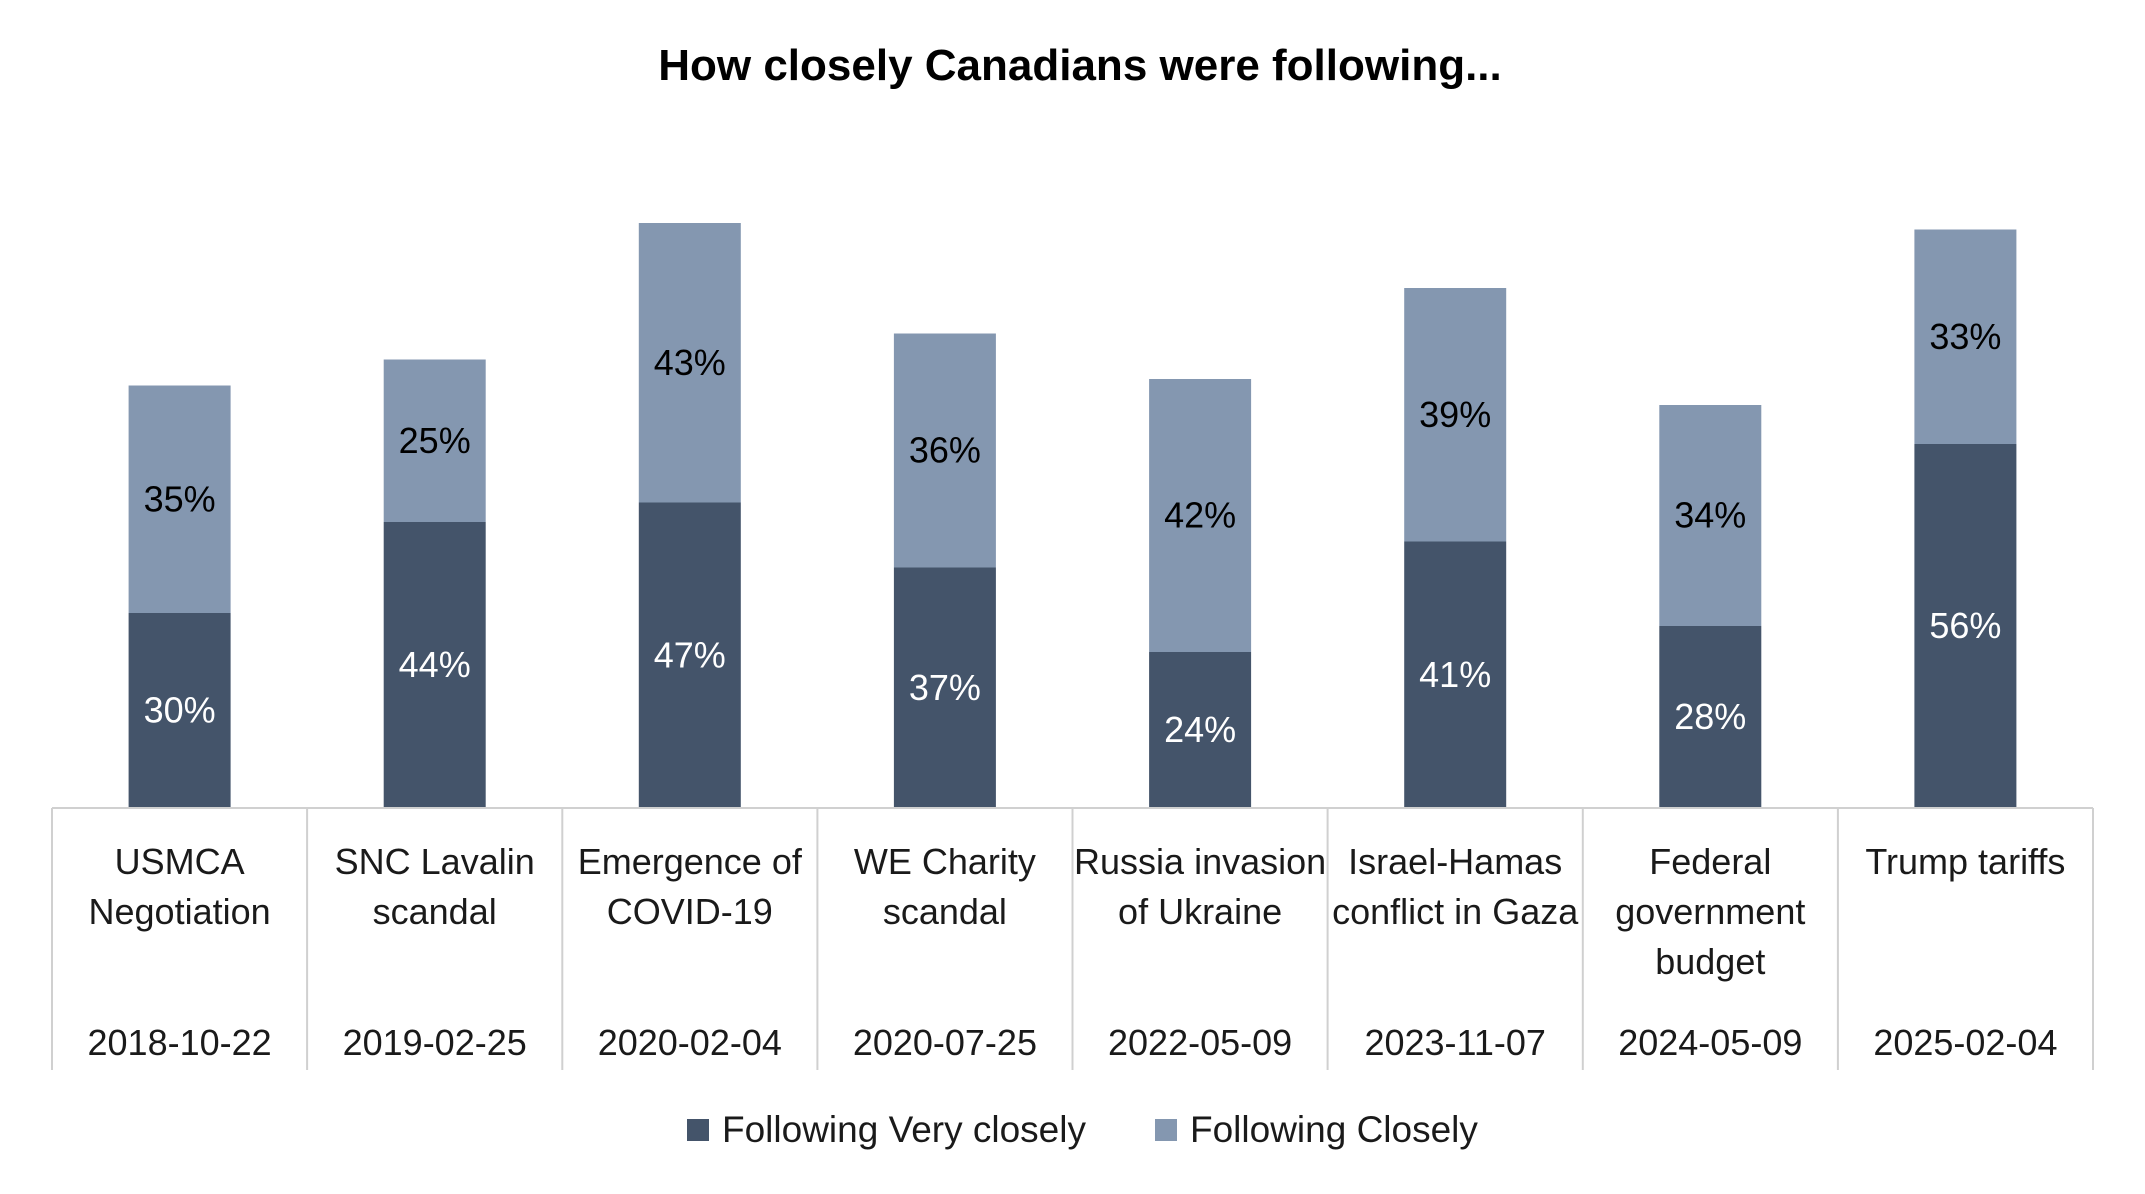 This screenshot has height=1194, width=2145. Describe the element at coordinates (1710, 911) in the screenshot. I see `category-label: government` at that location.